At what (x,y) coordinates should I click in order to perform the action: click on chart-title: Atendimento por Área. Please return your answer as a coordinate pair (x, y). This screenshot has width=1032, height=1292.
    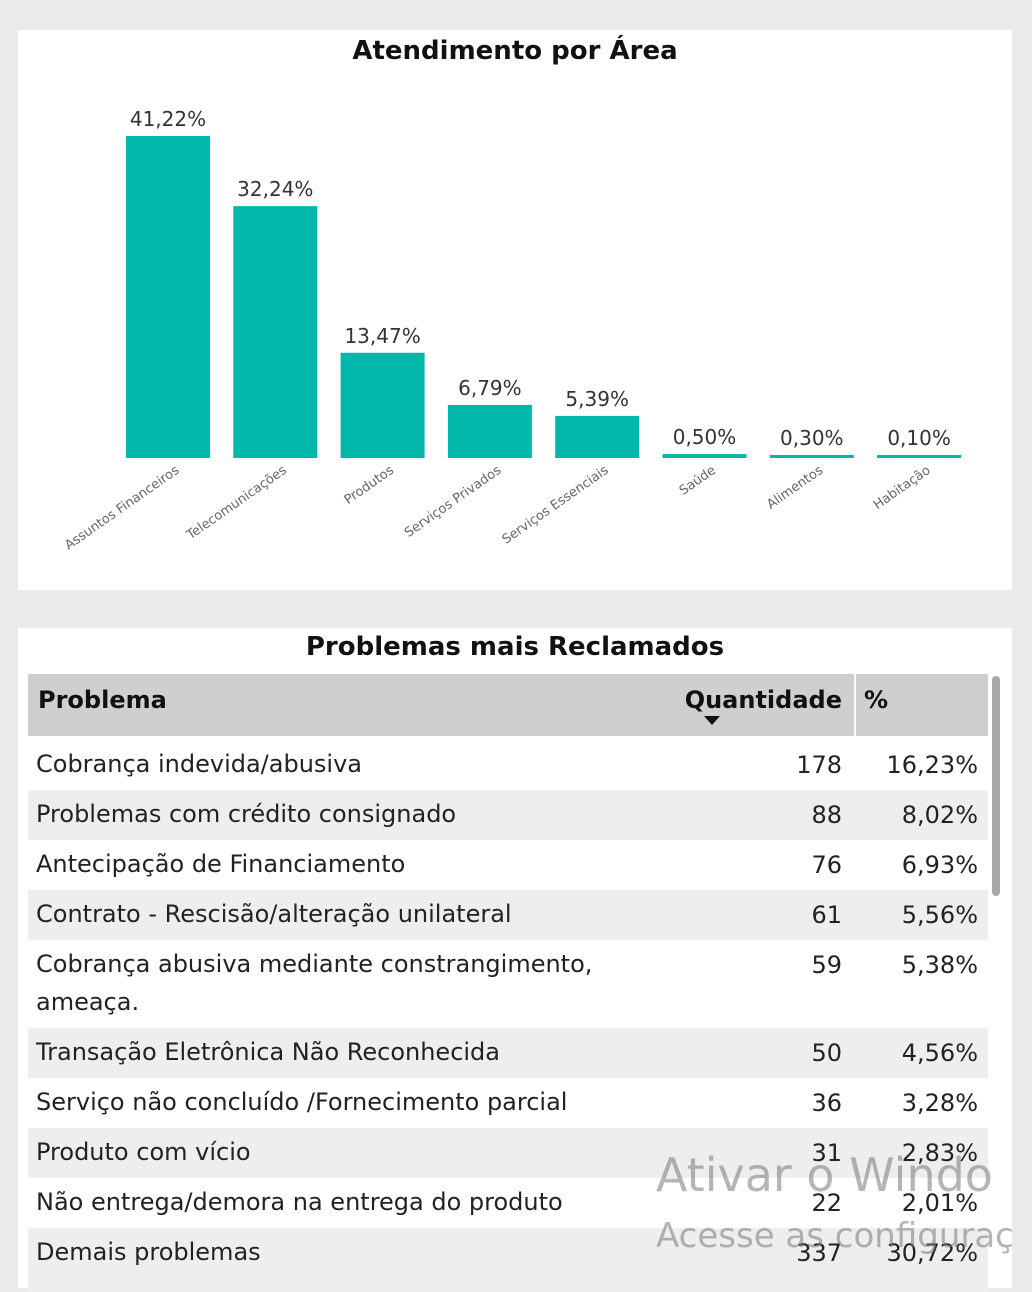
    Looking at the image, I should click on (515, 51).